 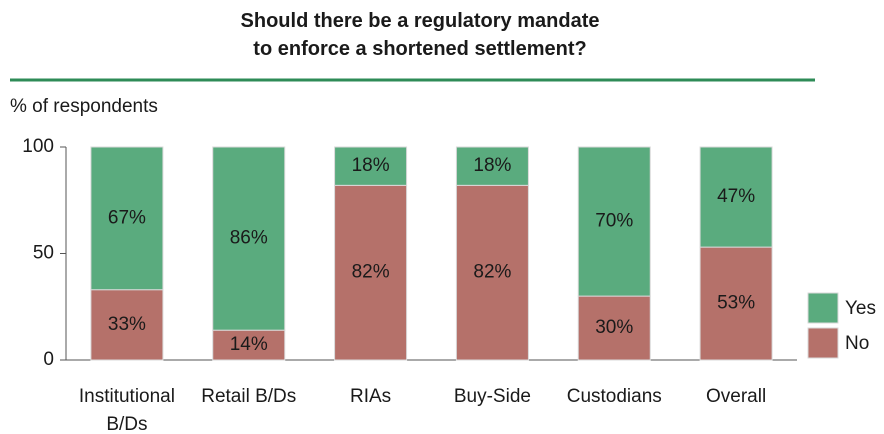 I want to click on x-tick-label: RIAs, so click(x=370, y=396).